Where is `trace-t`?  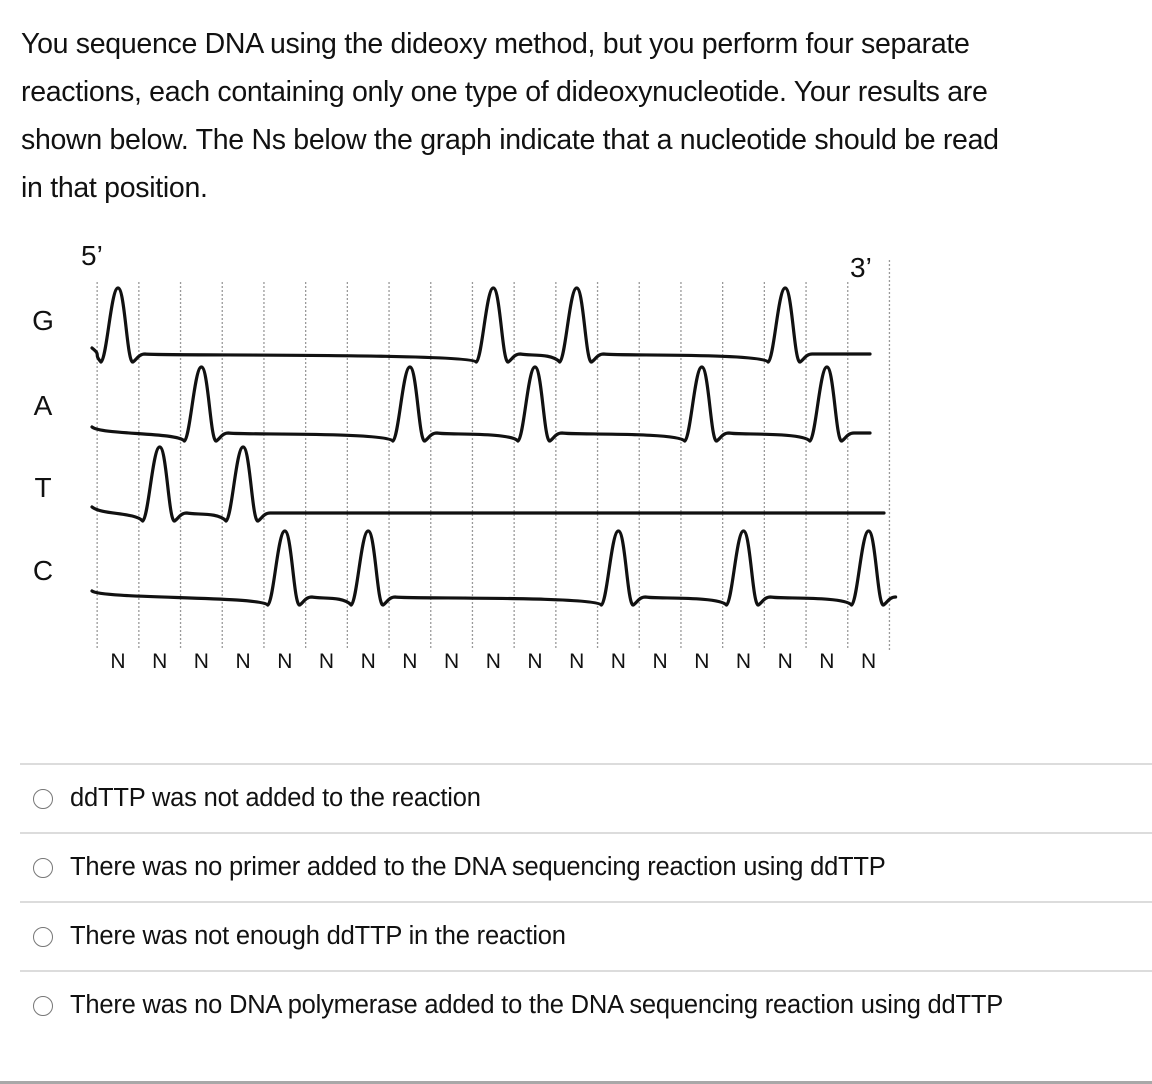
trace-t is located at coordinates (488, 484).